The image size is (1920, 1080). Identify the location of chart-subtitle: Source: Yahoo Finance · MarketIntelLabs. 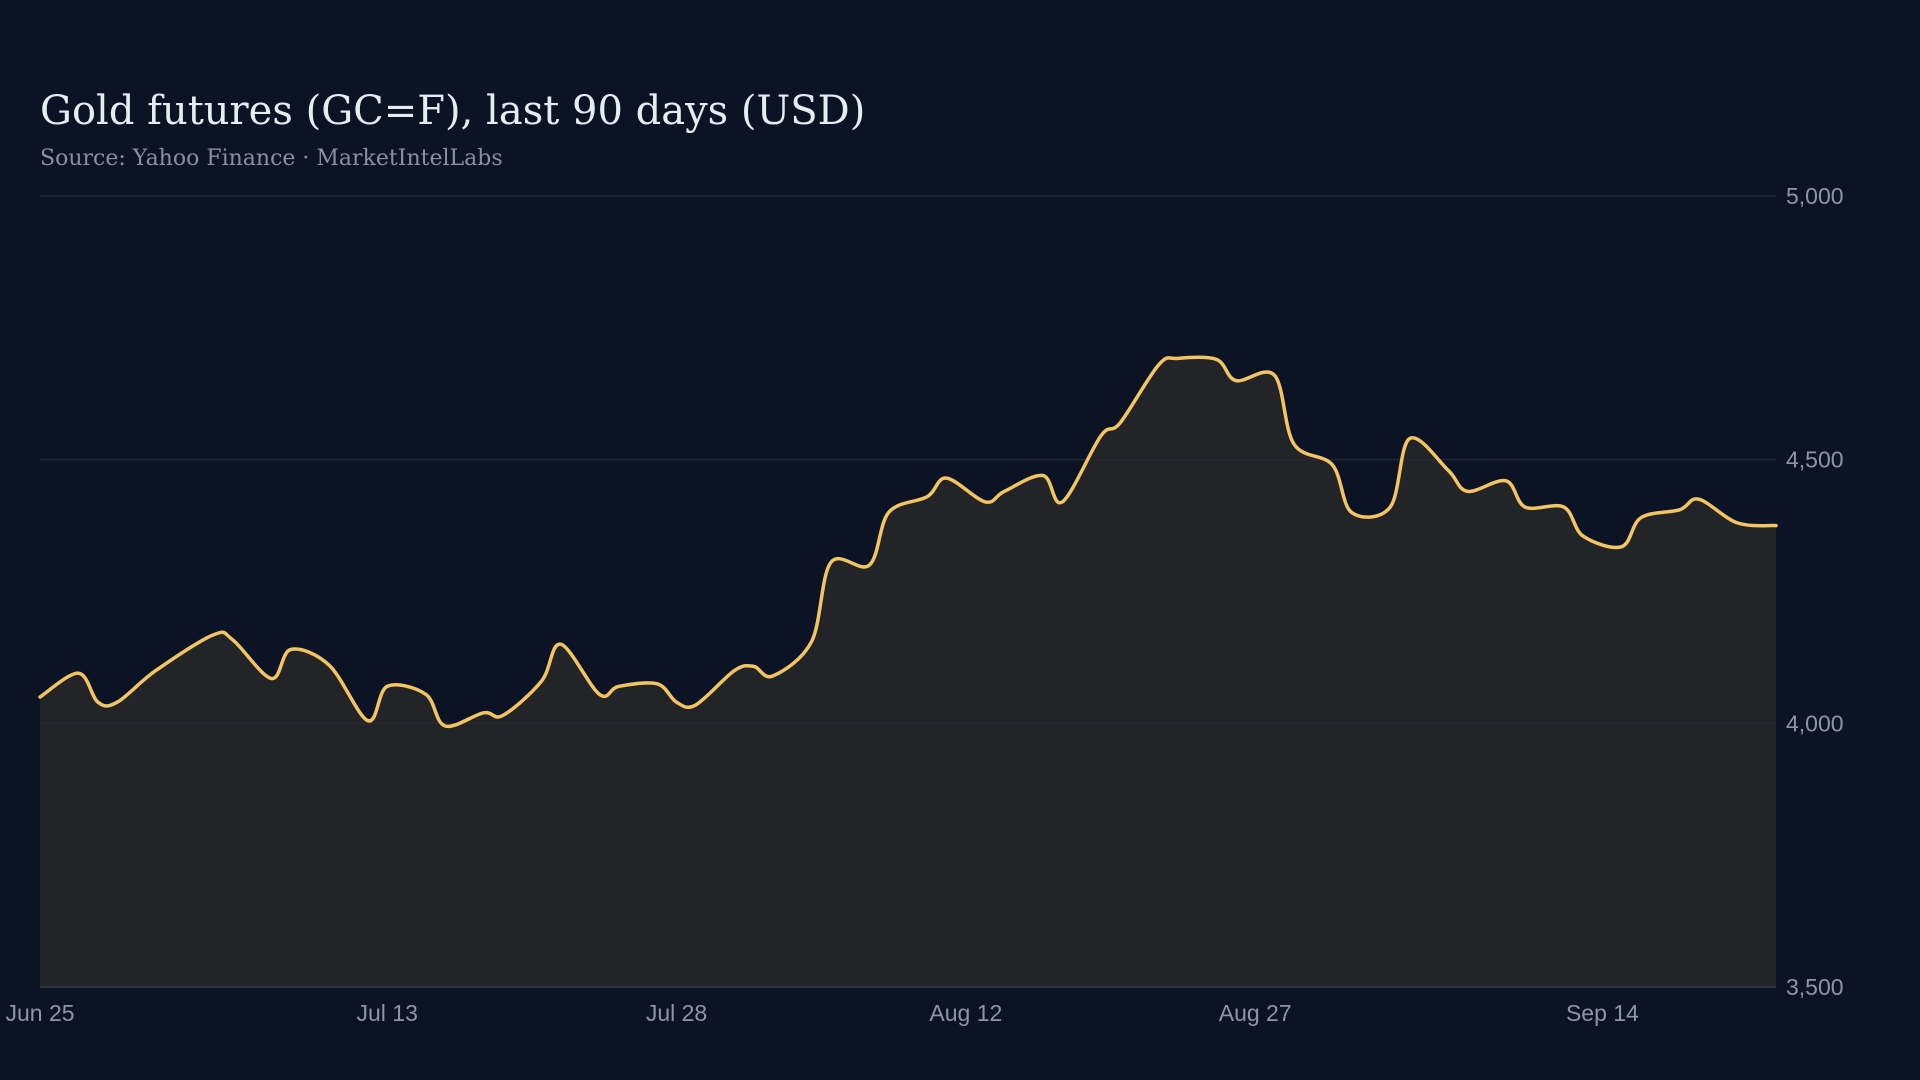
(271, 158).